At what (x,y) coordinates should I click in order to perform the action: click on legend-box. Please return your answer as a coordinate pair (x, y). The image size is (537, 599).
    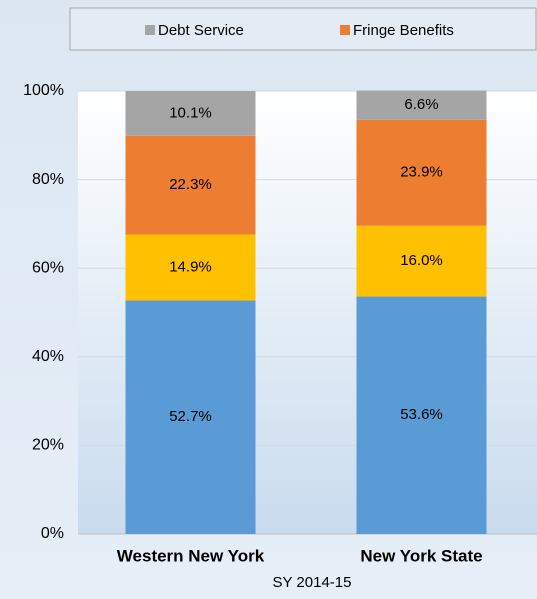
    Looking at the image, I should click on (303, 29).